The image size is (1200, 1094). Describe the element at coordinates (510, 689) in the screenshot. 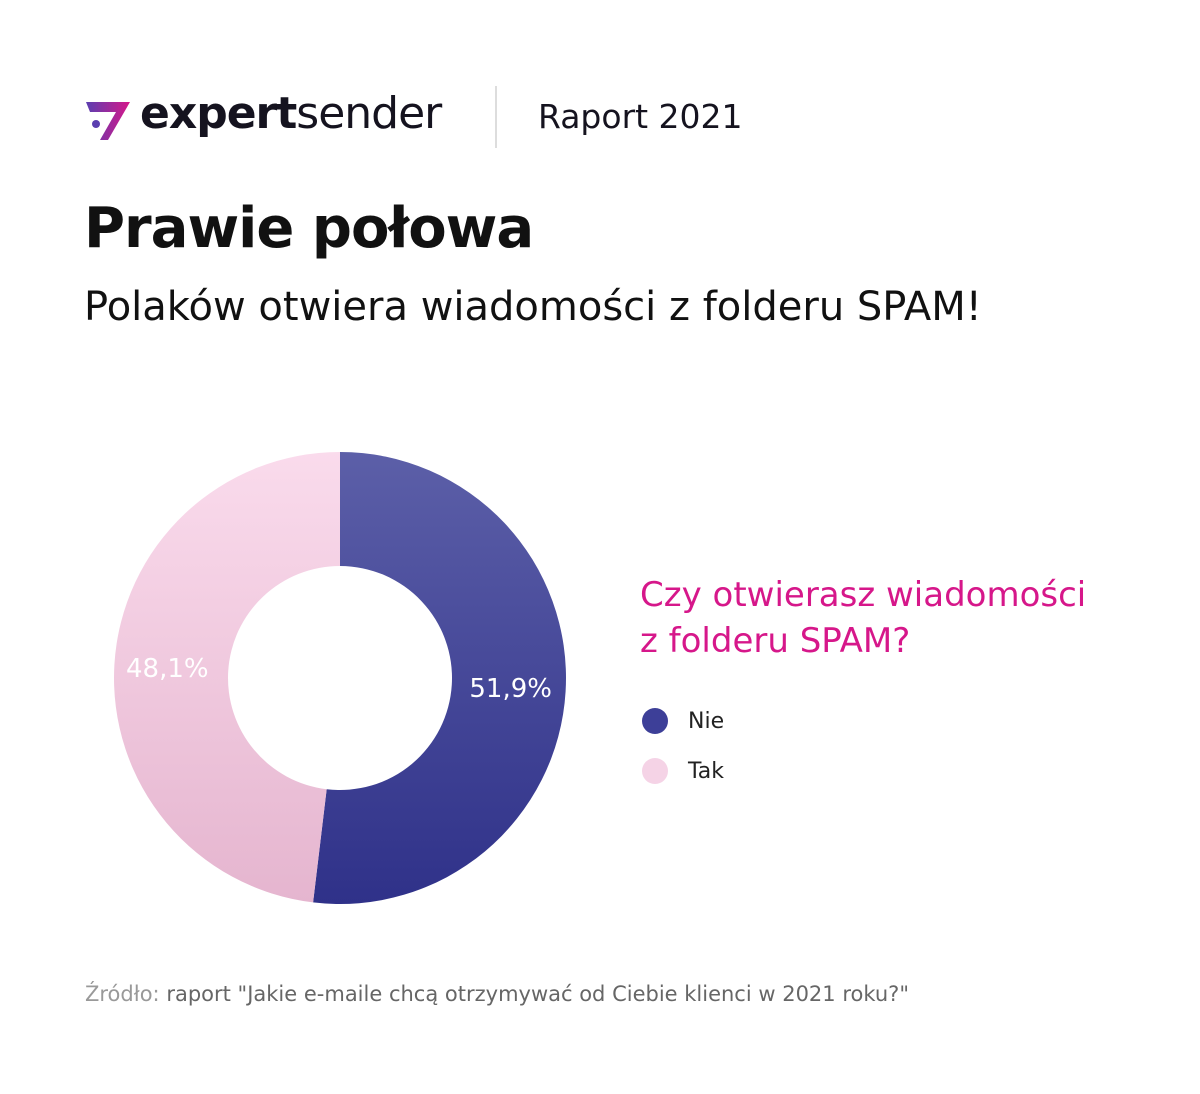

I see `data-label-nie: 51,9%` at that location.